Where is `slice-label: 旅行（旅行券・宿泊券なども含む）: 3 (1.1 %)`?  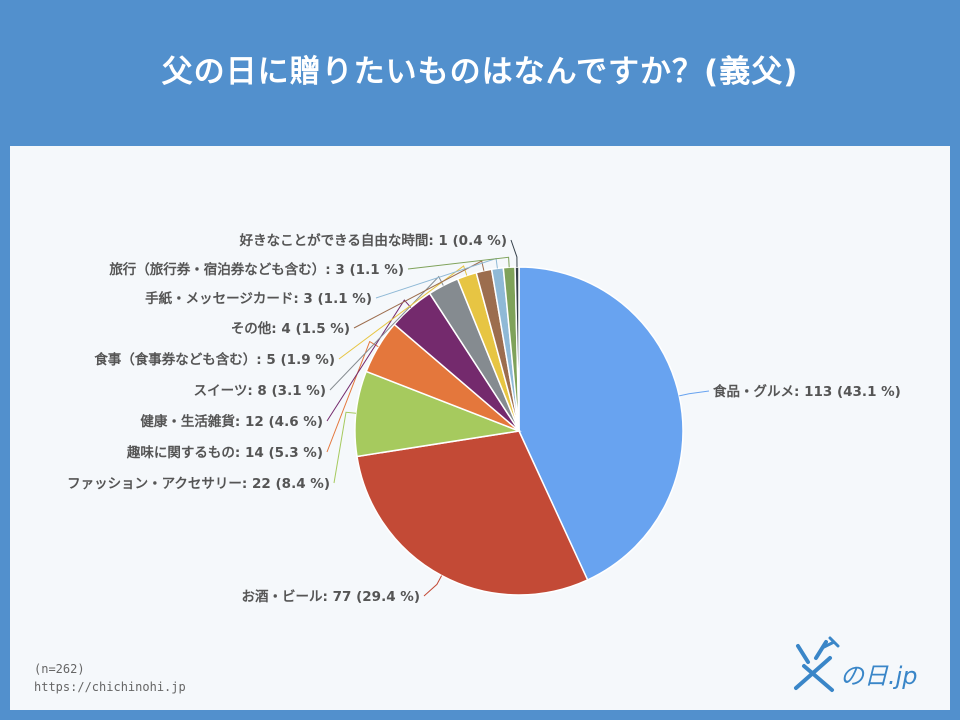 slice-label: 旅行（旅行券・宿泊券なども含む）: 3 (1.1 %) is located at coordinates (256, 269).